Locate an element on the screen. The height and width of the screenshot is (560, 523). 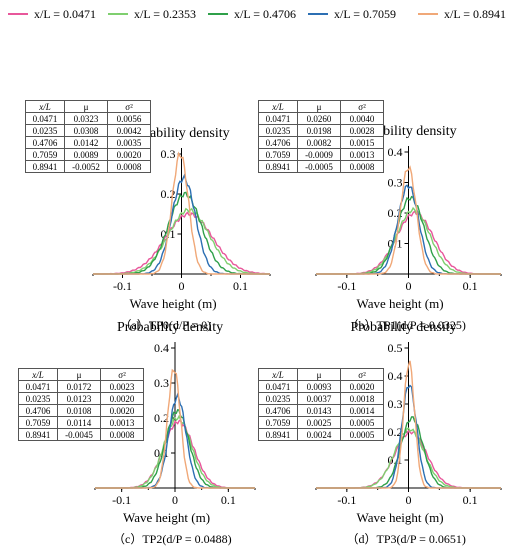
y-tick-label: 0.5 is located at coordinates (395, 348).